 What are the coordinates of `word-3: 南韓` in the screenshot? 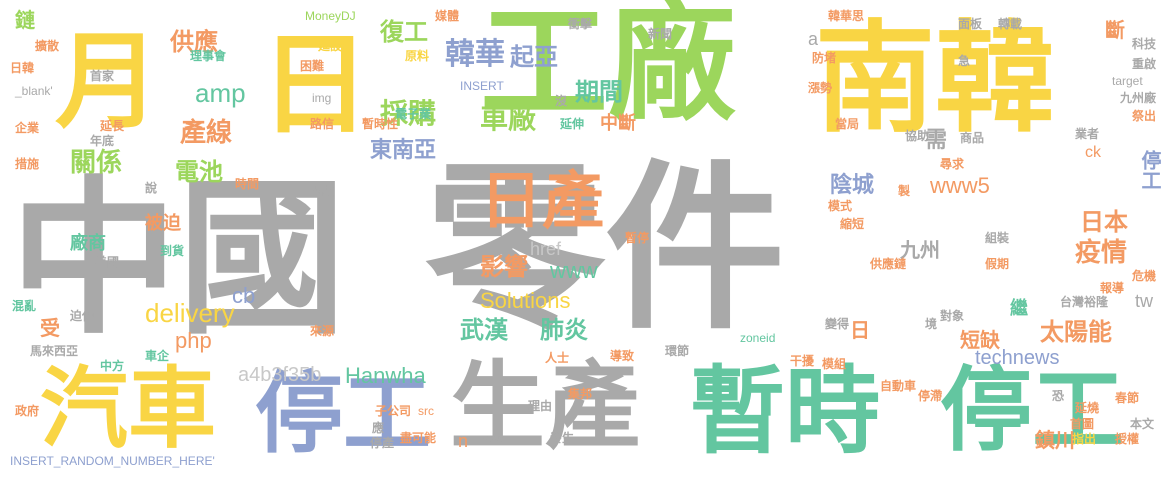 It's located at (935, 79).